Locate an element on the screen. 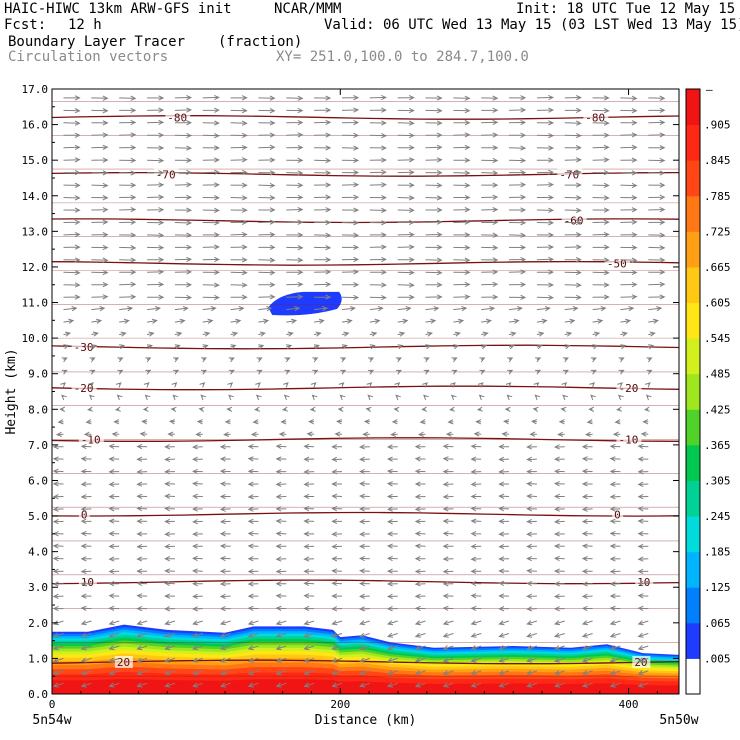 This screenshot has width=740, height=740. x-tick-label: 200 is located at coordinates (340, 704).